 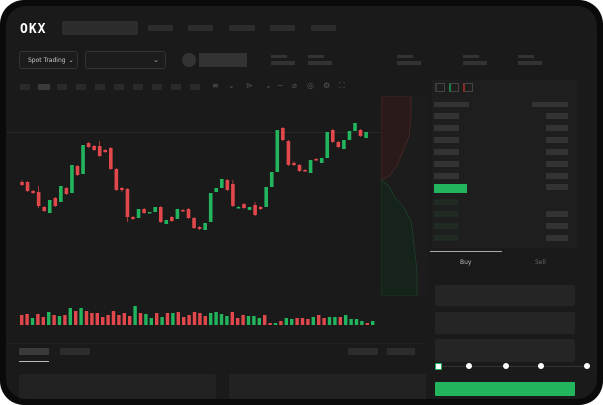 I want to click on bid-amount, so click(x=557, y=226).